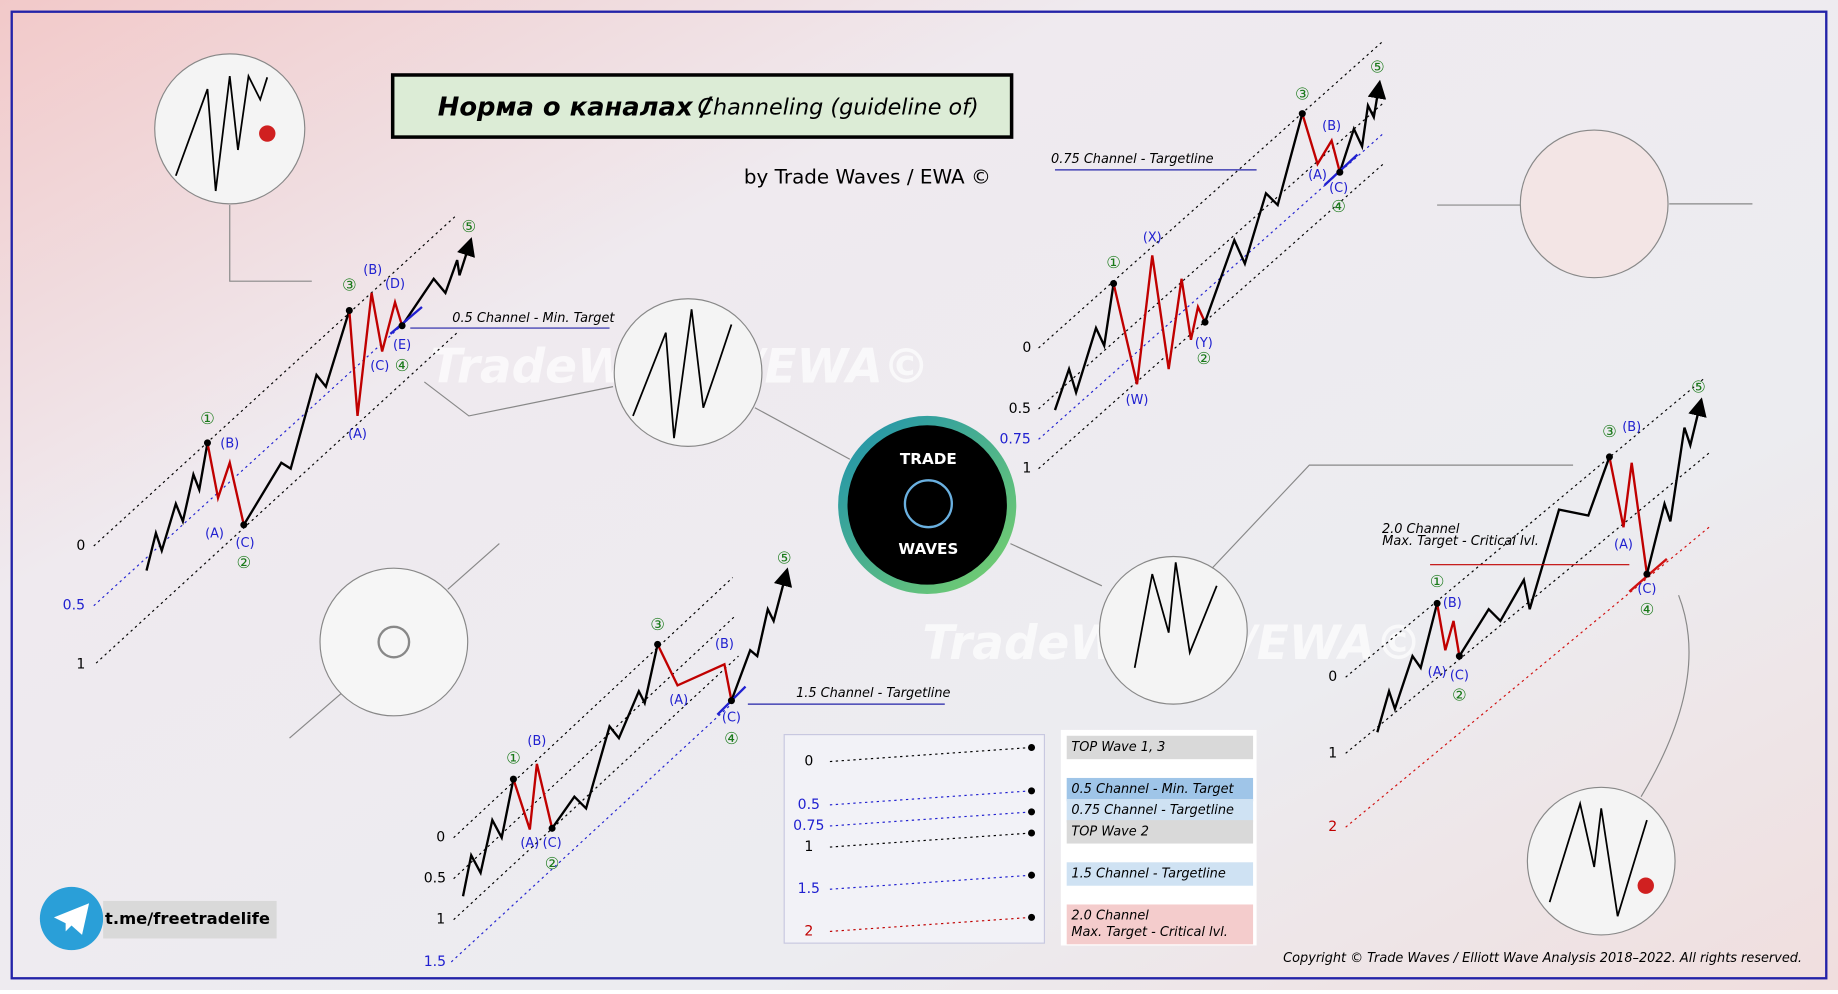 This screenshot has width=1838, height=994. I want to click on legend-text: 1.5 Channel - Targetline, so click(1148, 874).